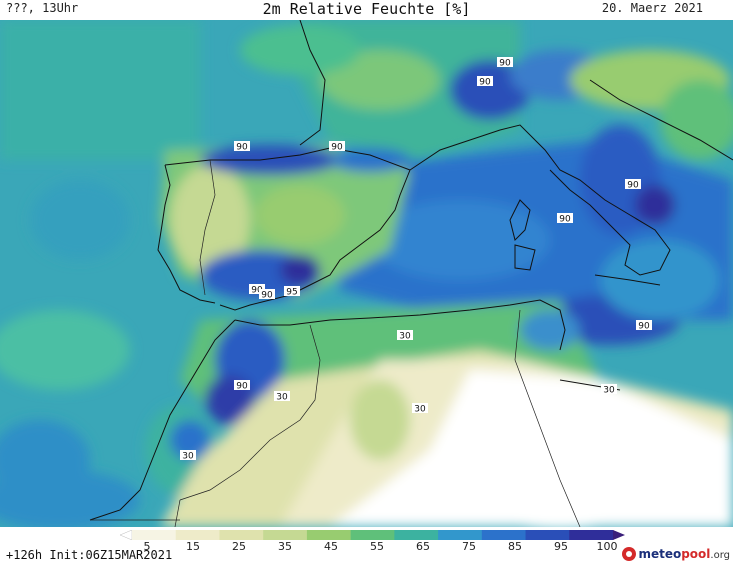 This screenshot has height=566, width=733. I want to click on meteopool-logo-text: meteopool.org, so click(684, 554).